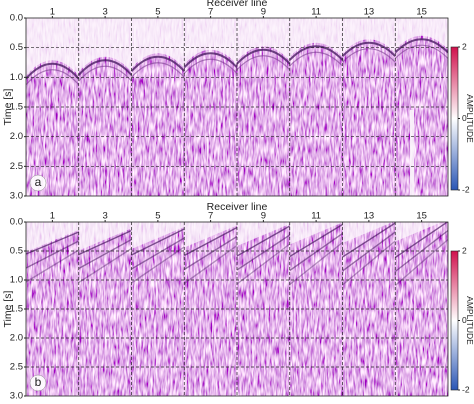 This screenshot has width=474, height=404. What do you see at coordinates (412, 153) in the screenshot?
I see `dead-trace` at bounding box center [412, 153].